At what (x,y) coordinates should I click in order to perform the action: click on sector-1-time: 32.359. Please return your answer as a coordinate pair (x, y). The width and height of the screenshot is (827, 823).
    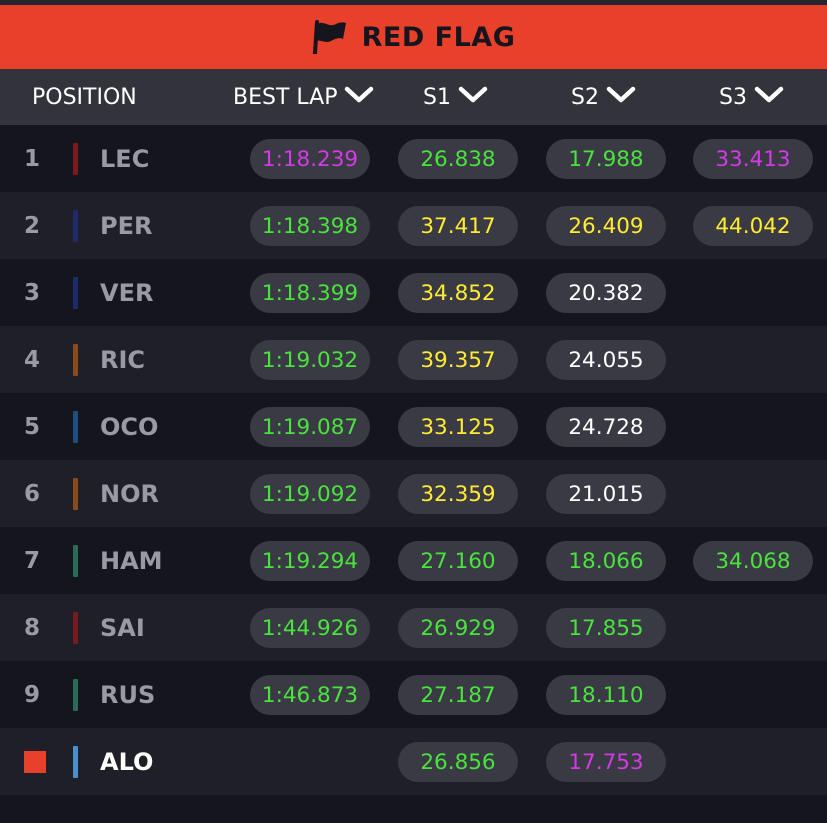
    Looking at the image, I should click on (458, 494).